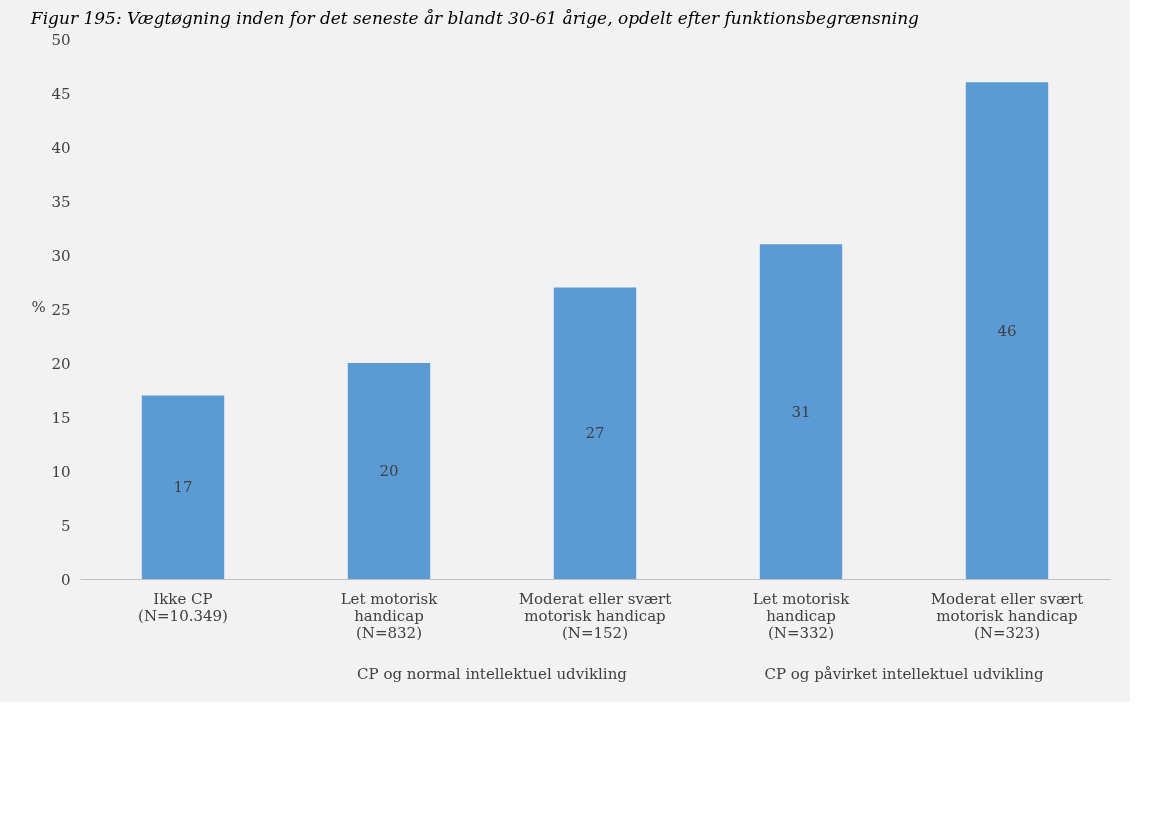 This screenshot has width=1162, height=823. I want to click on data-label: 20, so click(389, 471).